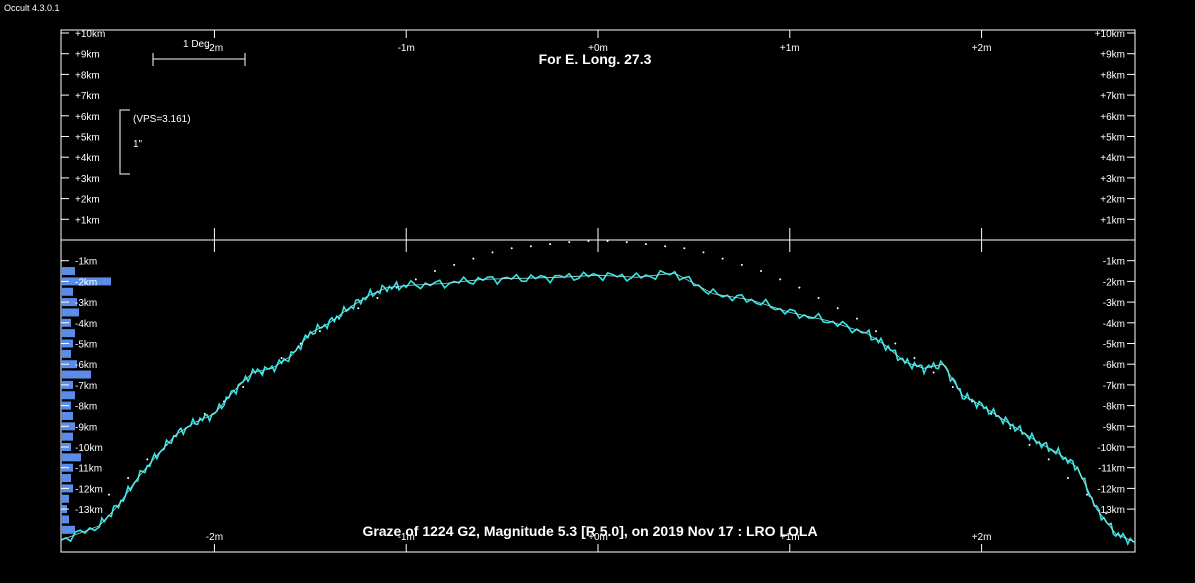  What do you see at coordinates (1114, 282) in the screenshot?
I see `y-tick-label-right: -2km` at bounding box center [1114, 282].